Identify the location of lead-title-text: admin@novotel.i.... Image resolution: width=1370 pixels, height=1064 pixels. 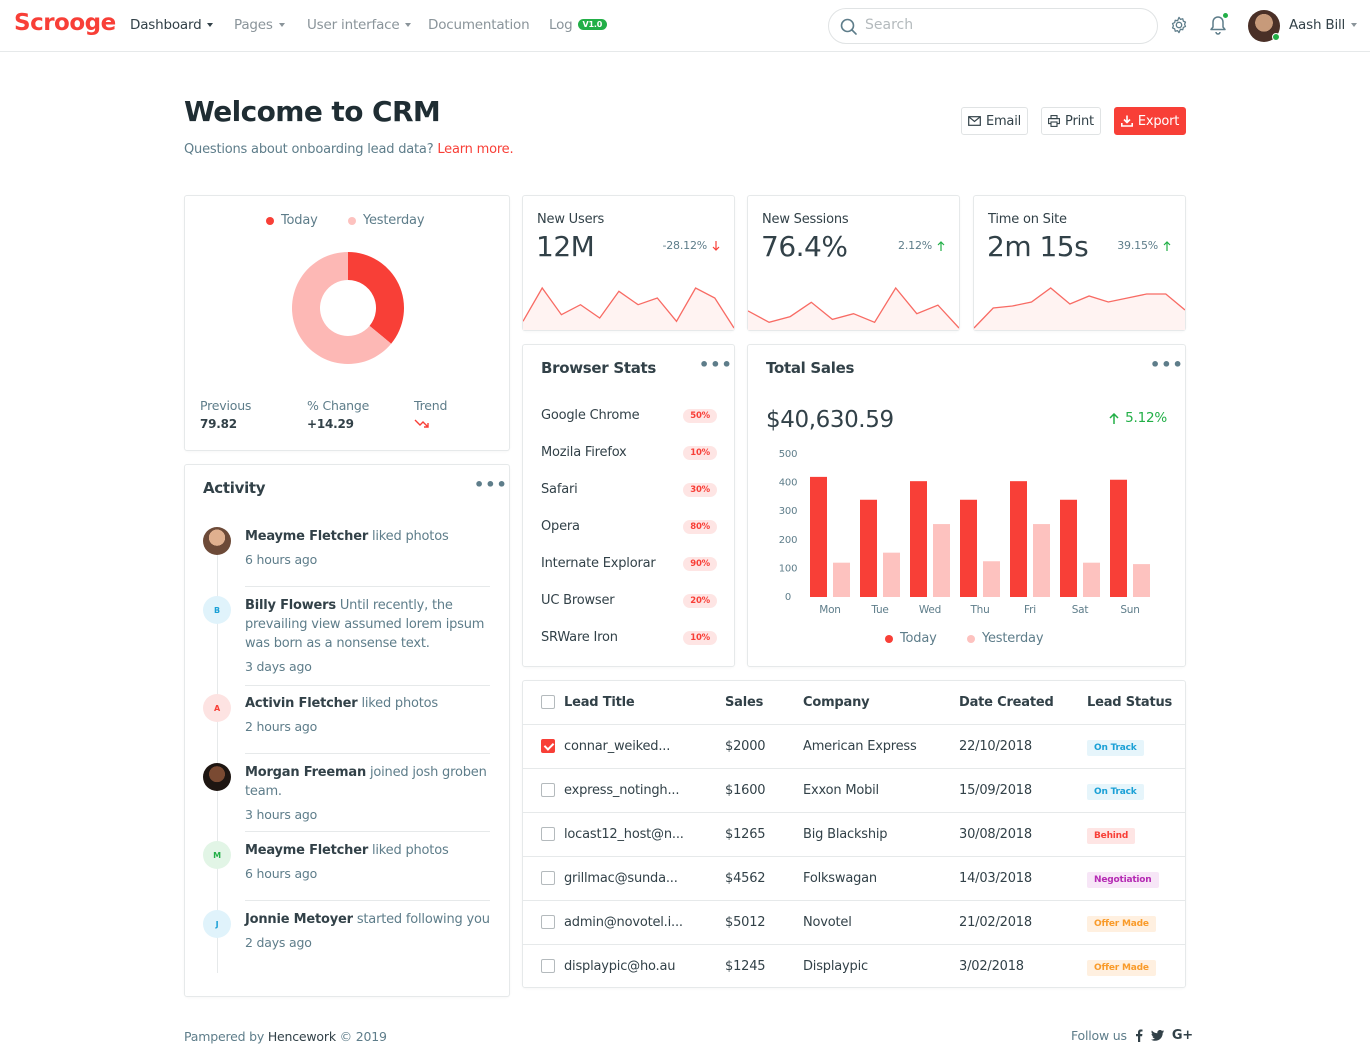
(623, 922).